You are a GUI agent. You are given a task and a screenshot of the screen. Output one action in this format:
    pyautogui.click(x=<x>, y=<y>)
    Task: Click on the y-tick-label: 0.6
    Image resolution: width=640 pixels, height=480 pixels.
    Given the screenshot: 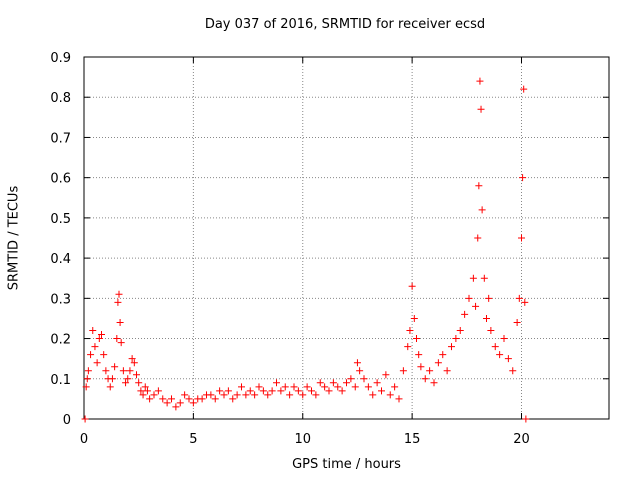 What is the action you would take?
    pyautogui.click(x=60, y=179)
    